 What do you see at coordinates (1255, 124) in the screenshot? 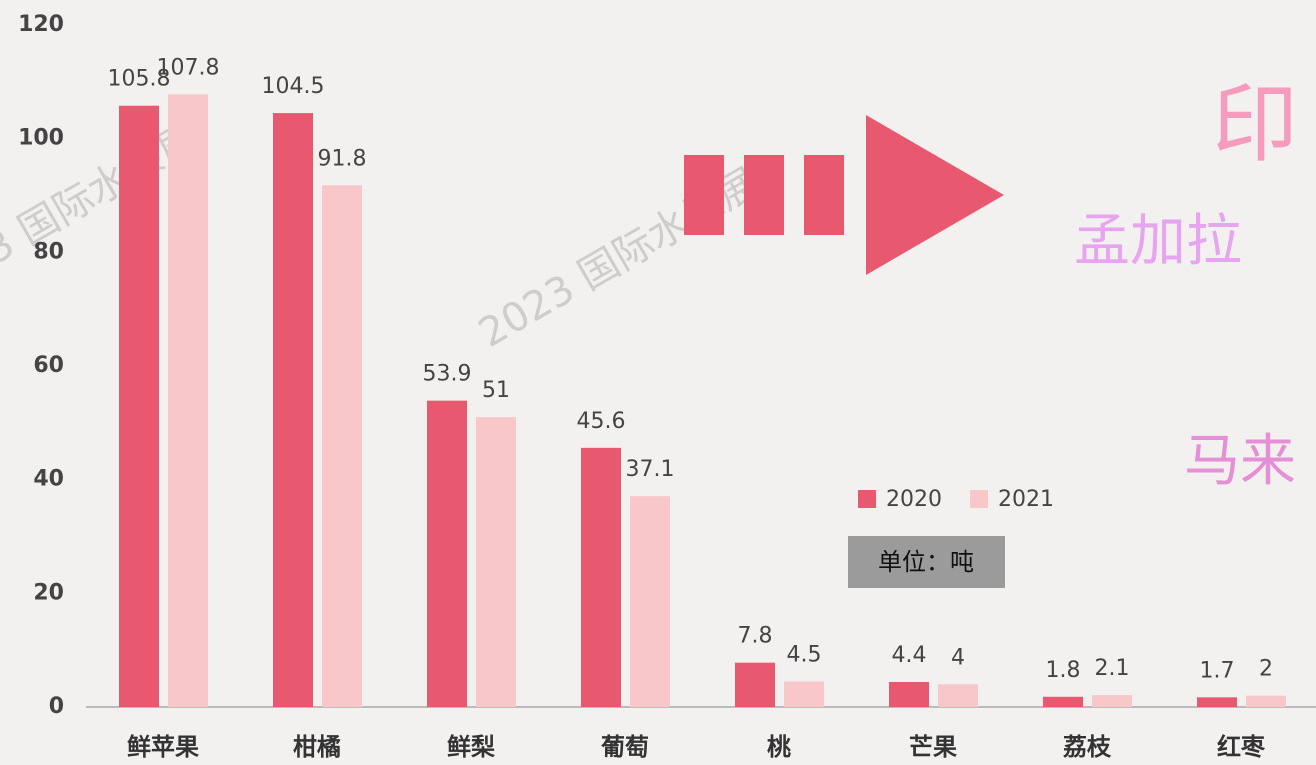
I see `side-text: 印` at bounding box center [1255, 124].